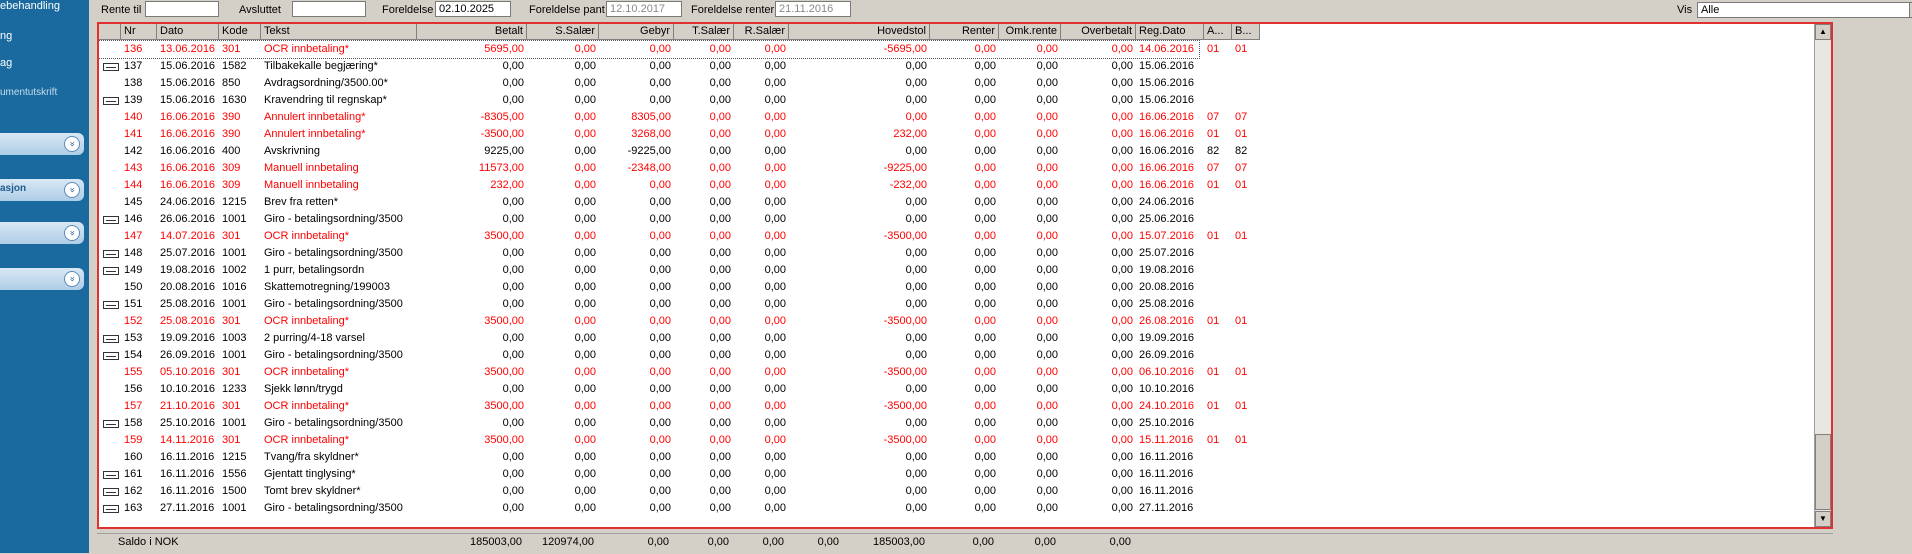 The height and width of the screenshot is (554, 1912). I want to click on foreldelse-renter-field: 21.11.2016, so click(813, 9).